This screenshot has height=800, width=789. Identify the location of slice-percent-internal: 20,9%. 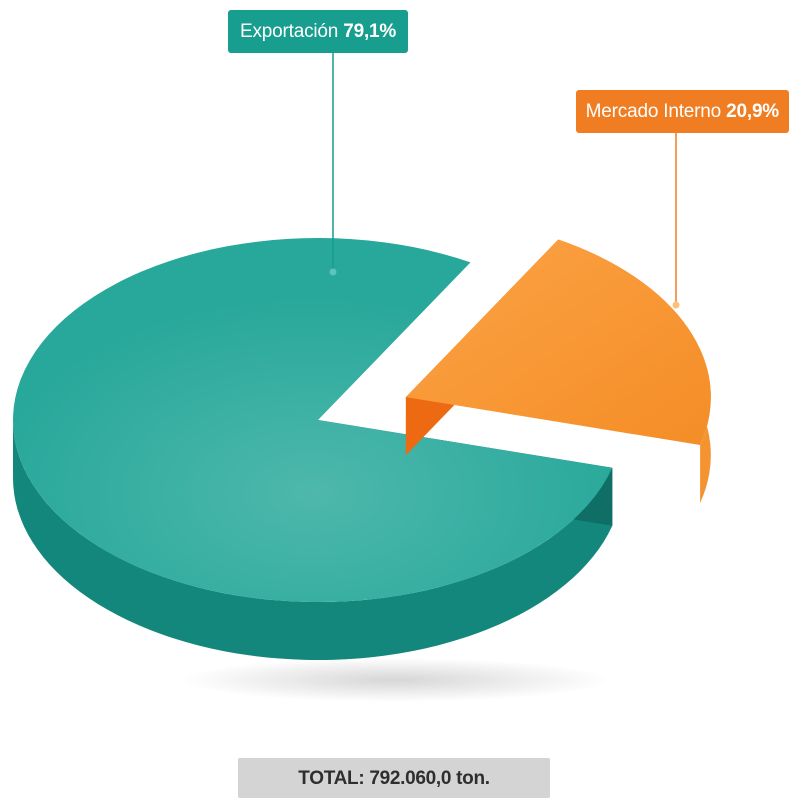
(752, 111).